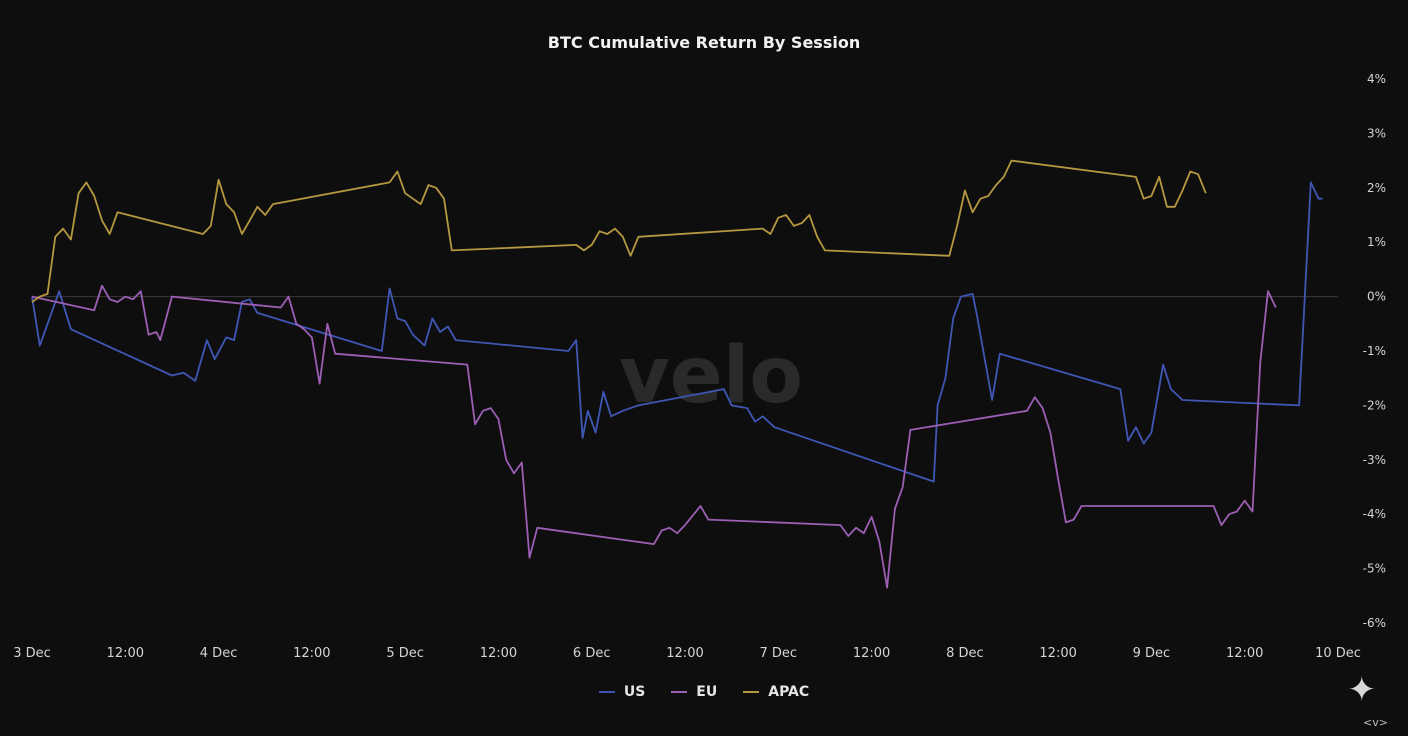 This screenshot has height=736, width=1408. I want to click on x-tick-label: 3 Dec, so click(32, 653).